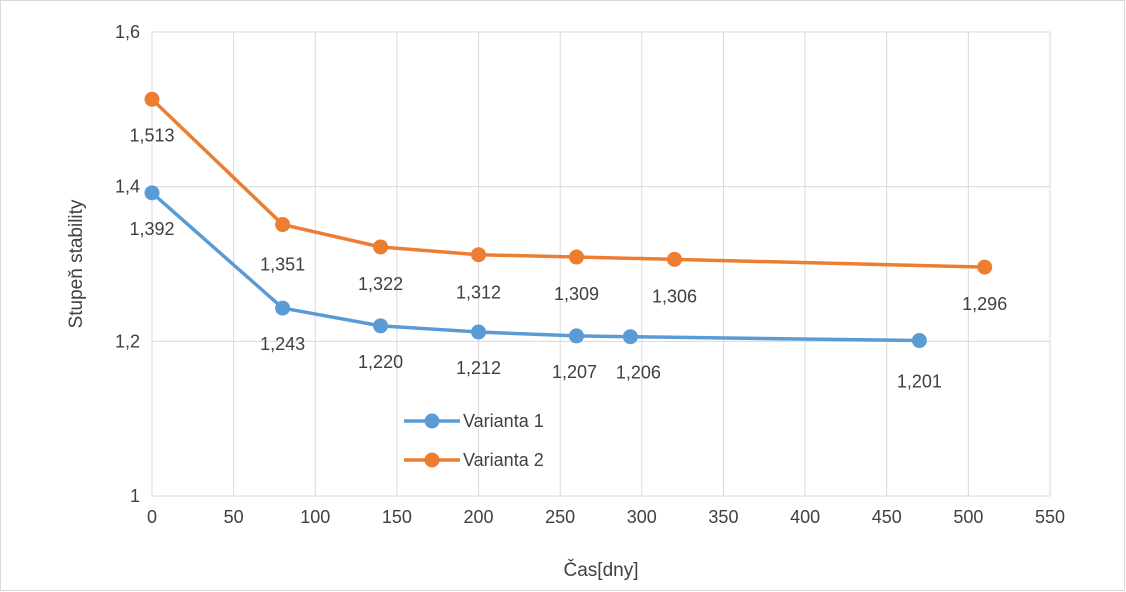 The width and height of the screenshot is (1126, 592). Describe the element at coordinates (919, 382) in the screenshot. I see `data-label: 1,201` at that location.